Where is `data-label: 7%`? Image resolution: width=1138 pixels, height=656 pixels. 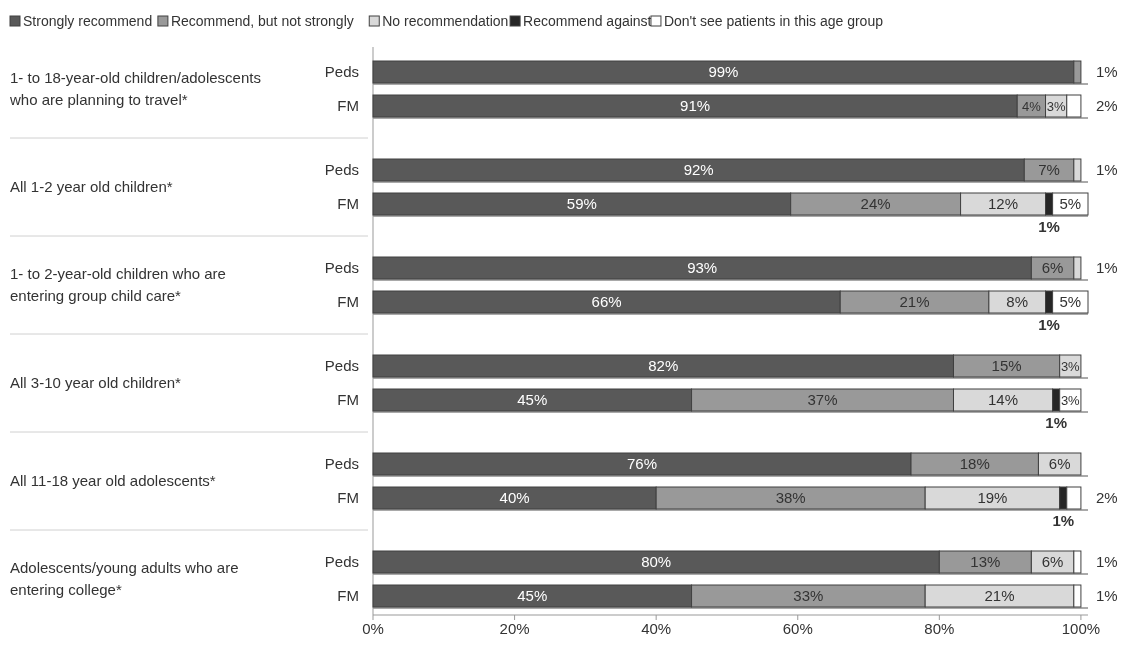 data-label: 7% is located at coordinates (1049, 169).